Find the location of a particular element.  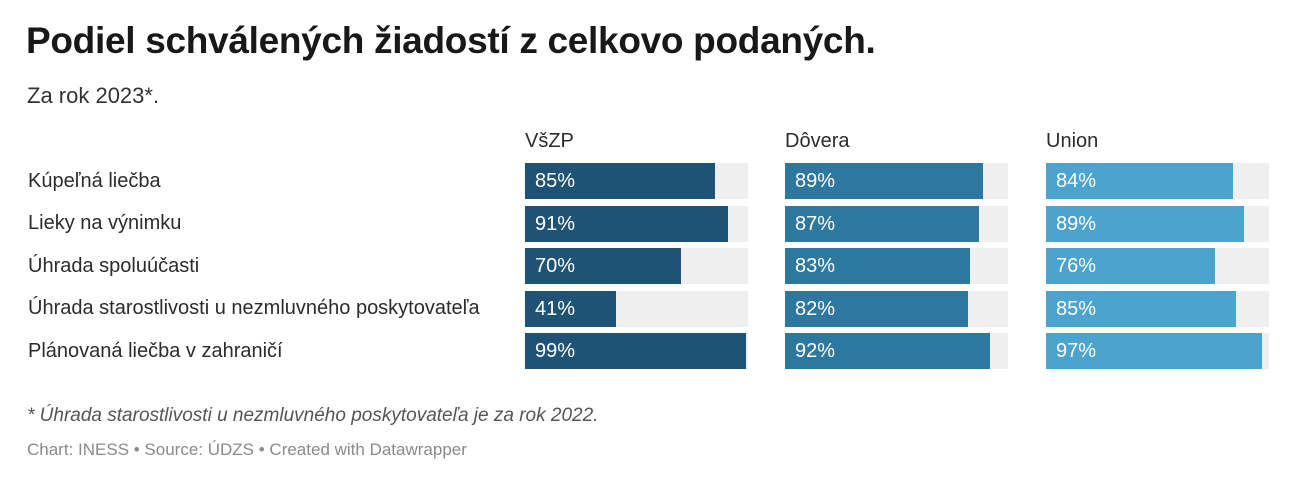

bar: 99% is located at coordinates (635, 351).